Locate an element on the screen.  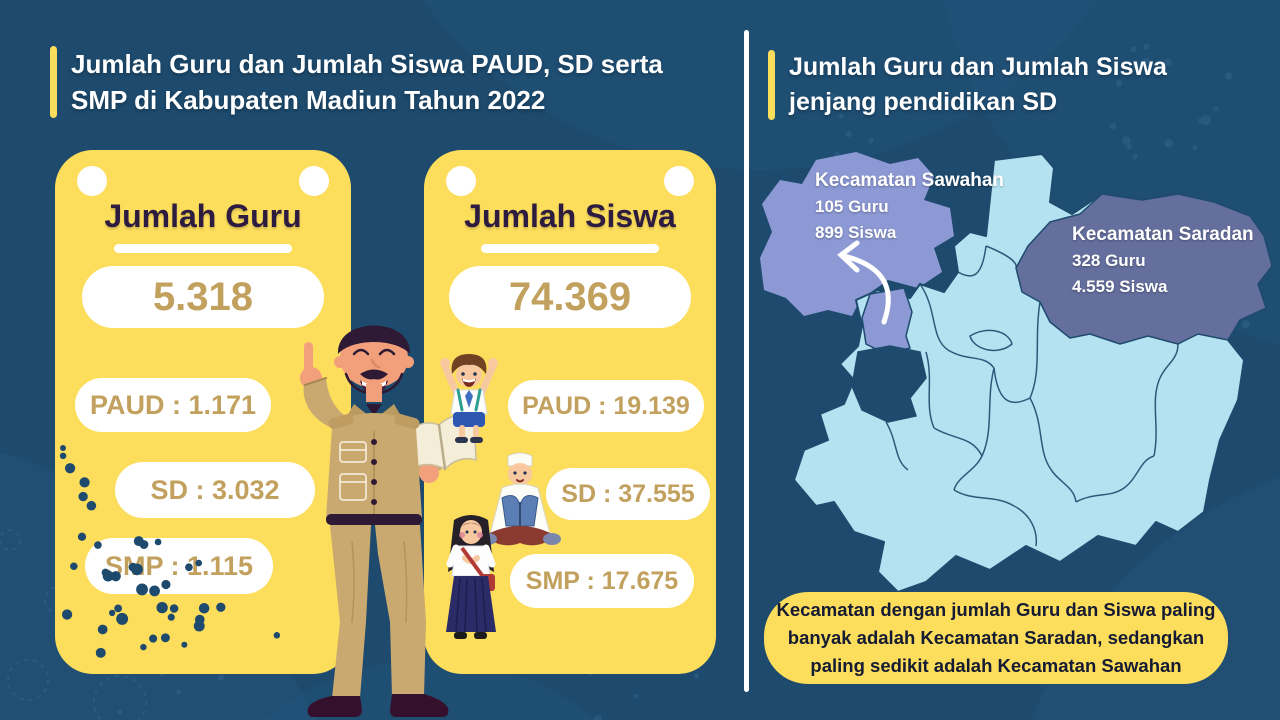
guru-card-title: Jumlah Guru is located at coordinates (203, 216).